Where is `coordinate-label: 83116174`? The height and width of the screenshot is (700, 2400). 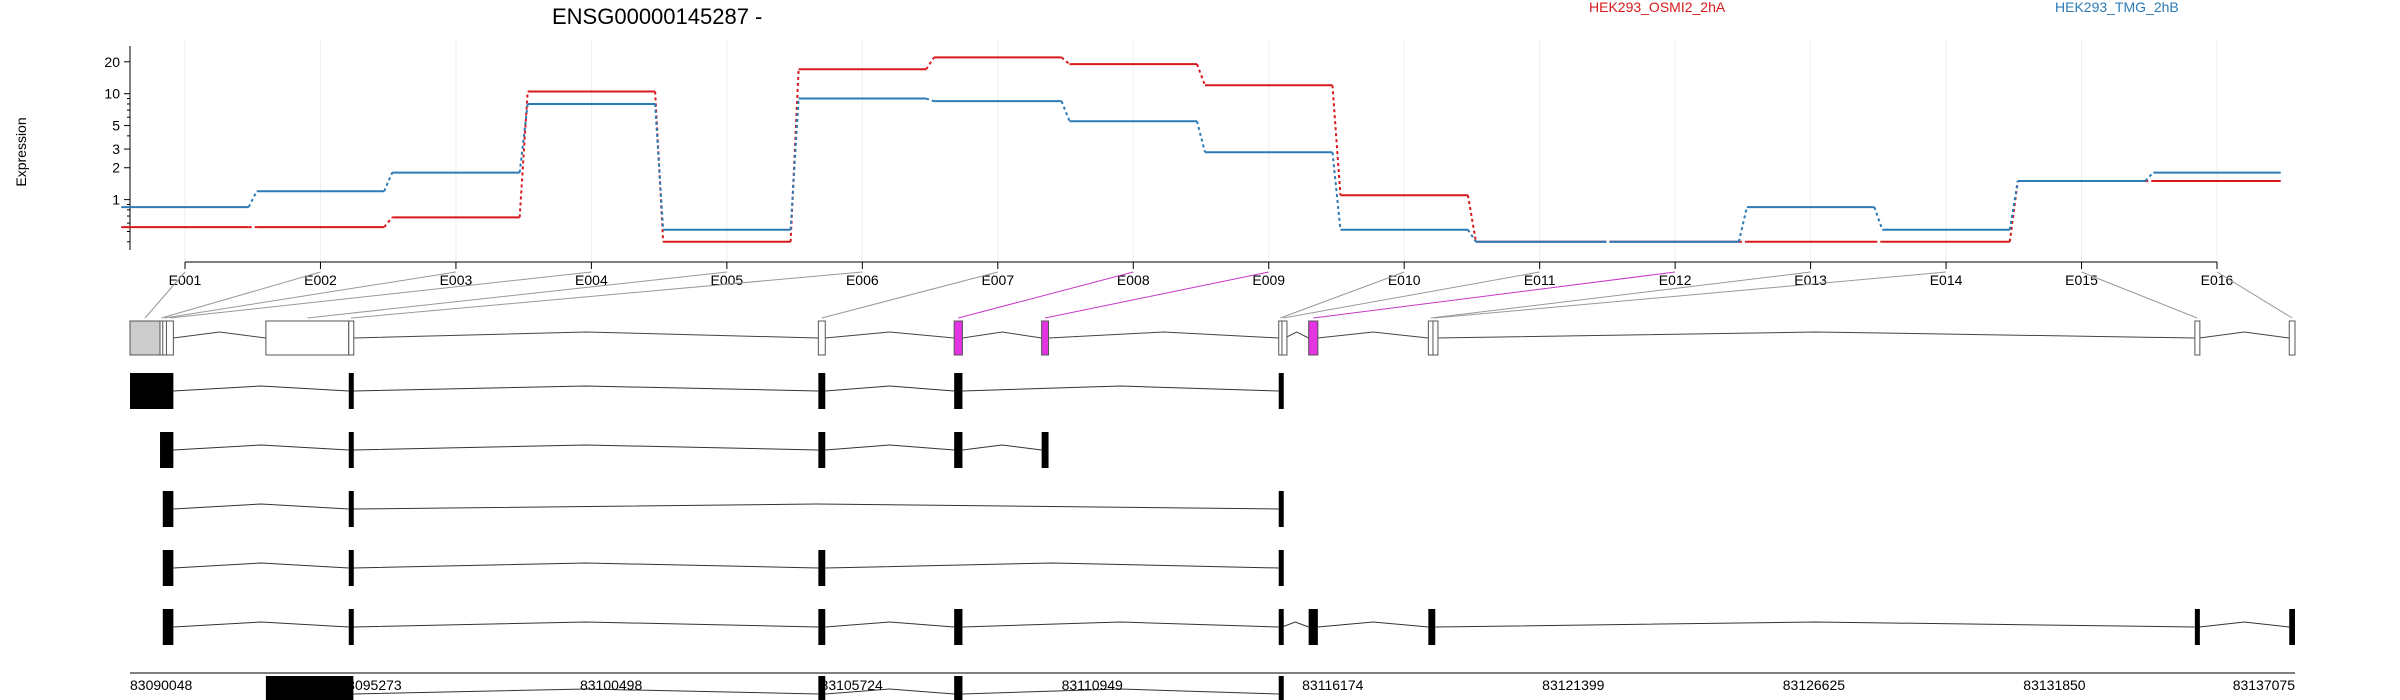
coordinate-label: 83116174 is located at coordinates (1332, 685).